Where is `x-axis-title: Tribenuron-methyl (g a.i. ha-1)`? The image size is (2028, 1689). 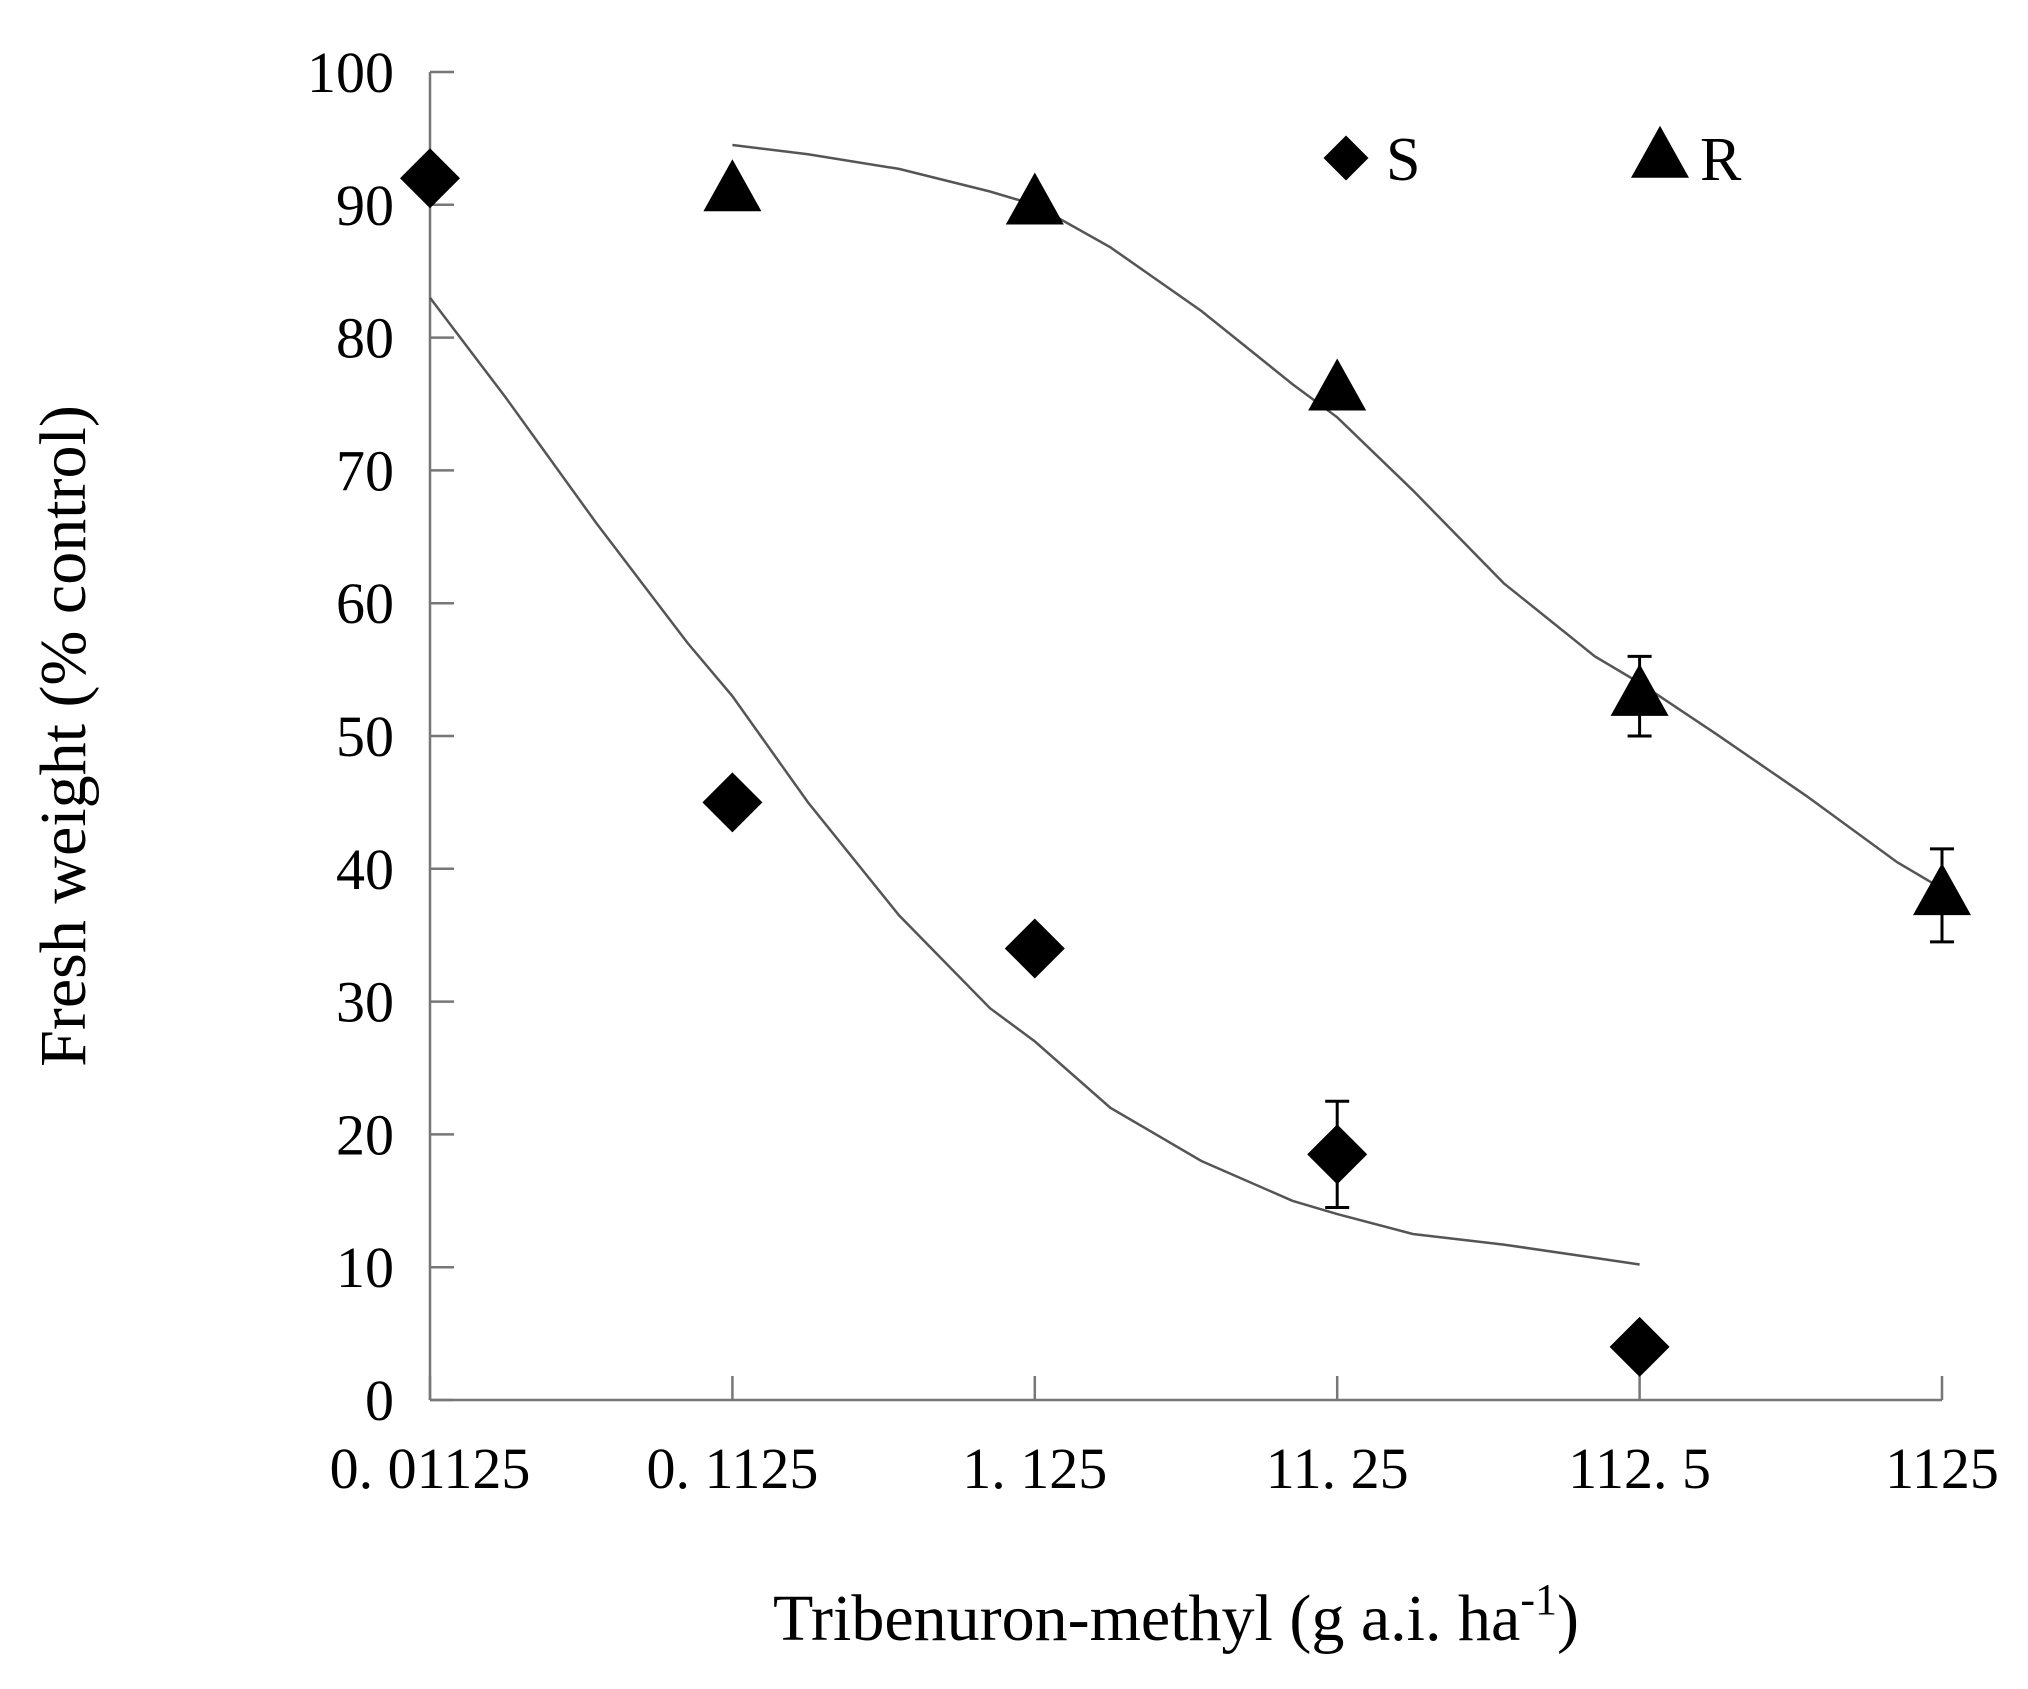
x-axis-title: Tribenuron-methyl (g a.i. ha-1) is located at coordinates (1176, 1615).